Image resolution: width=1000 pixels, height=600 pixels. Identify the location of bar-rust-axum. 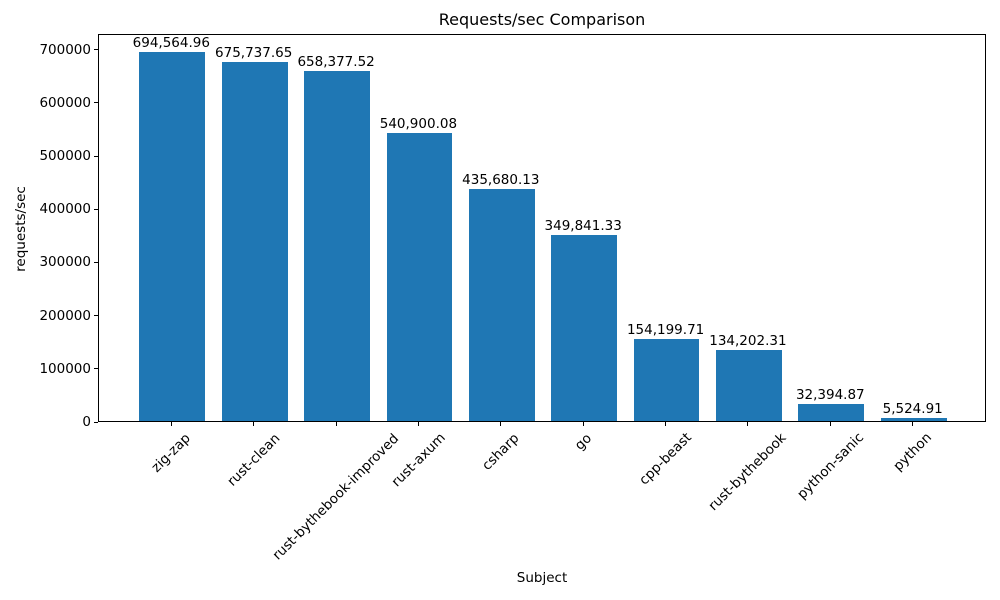
(419, 277).